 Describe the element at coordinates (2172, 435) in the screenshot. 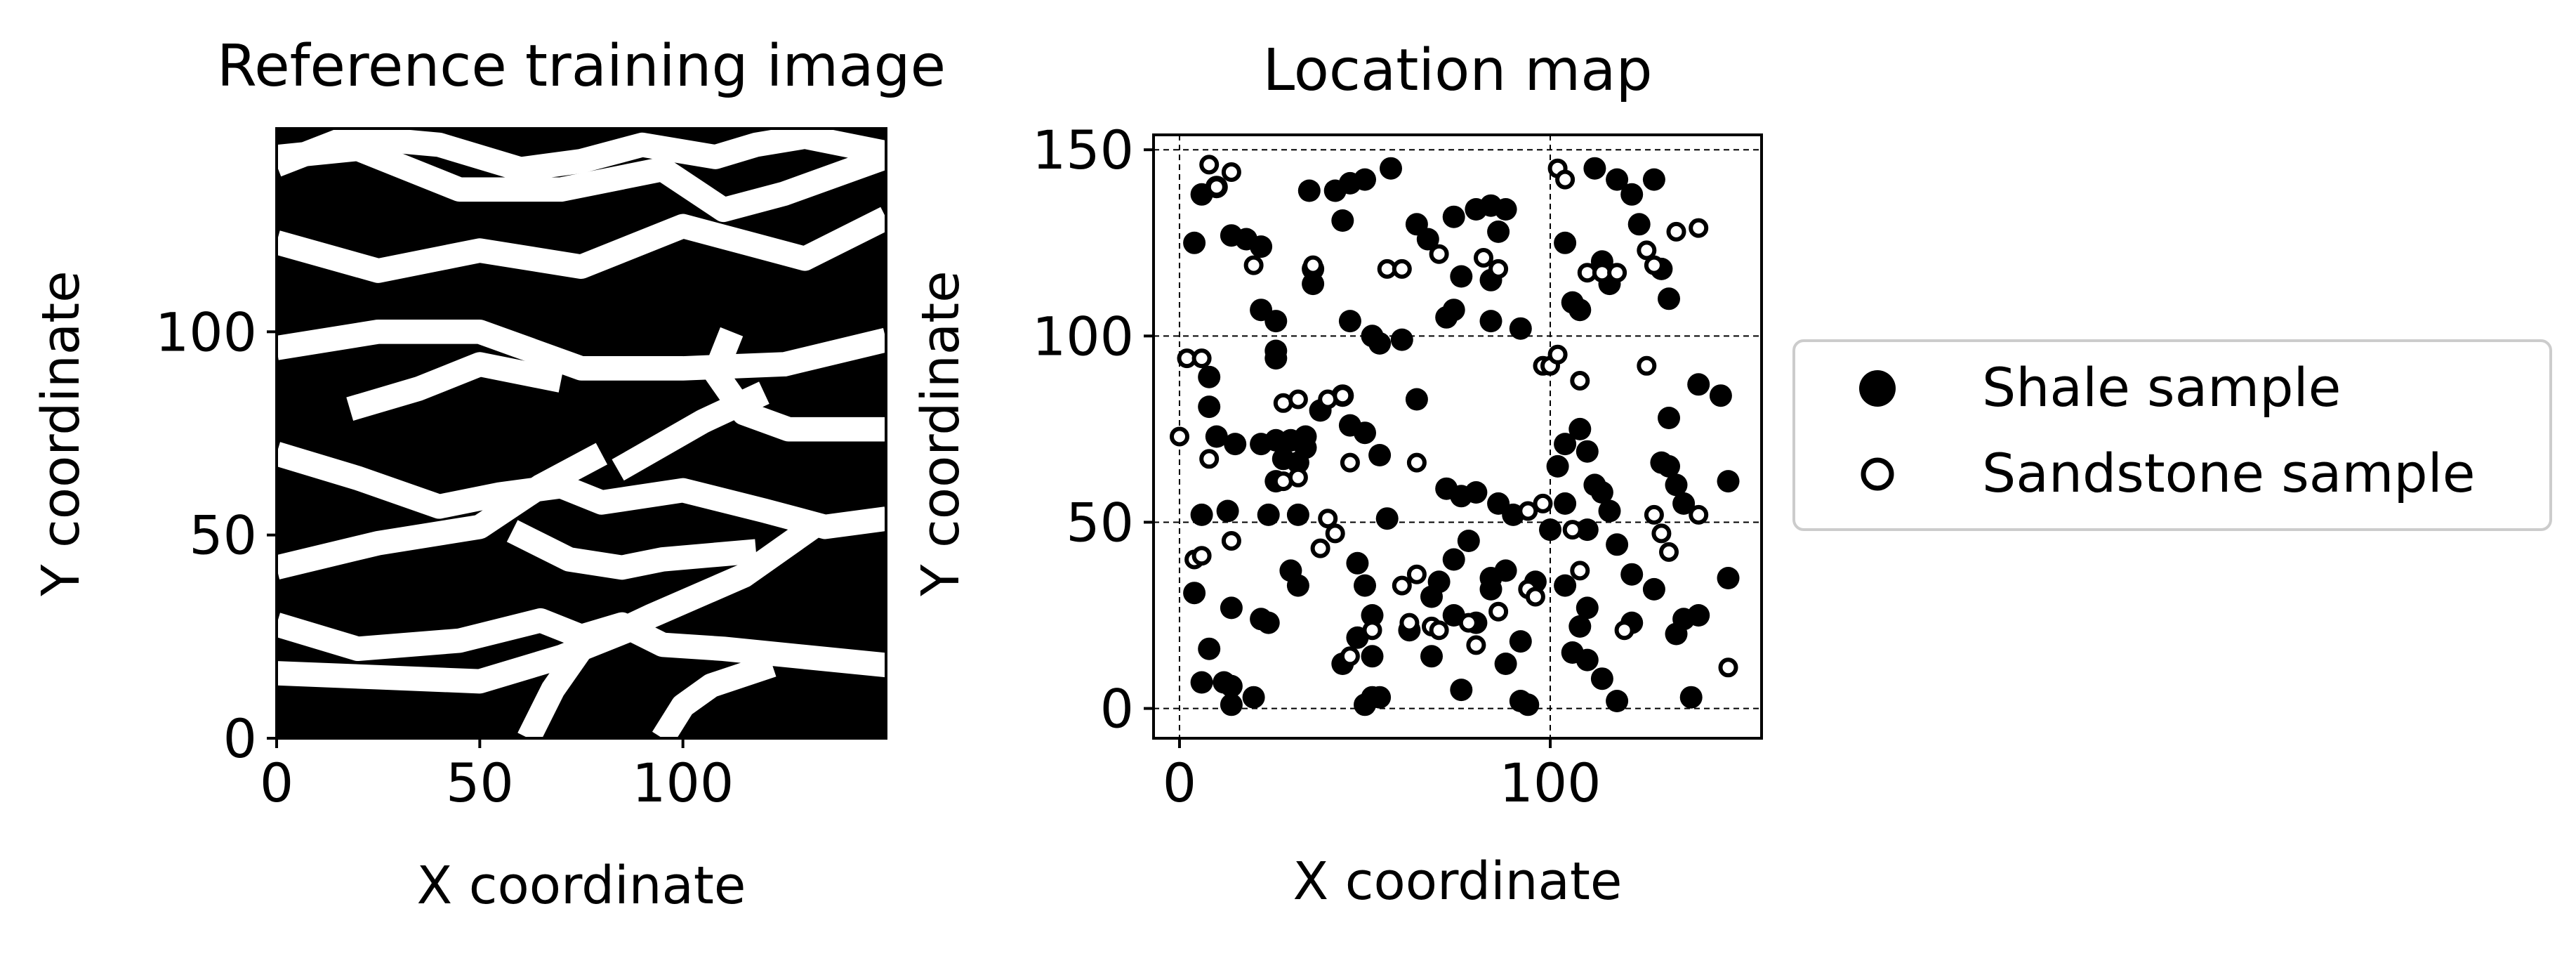

I see `legend-box` at that location.